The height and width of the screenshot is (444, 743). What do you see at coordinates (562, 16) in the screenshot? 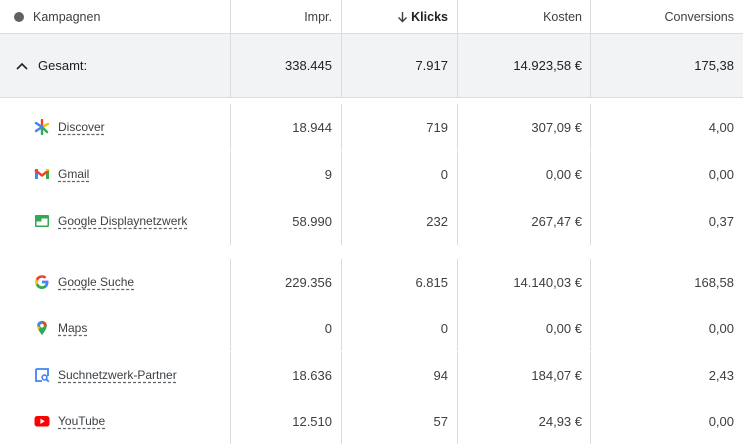
I see `header-costs-label: Kosten` at bounding box center [562, 16].